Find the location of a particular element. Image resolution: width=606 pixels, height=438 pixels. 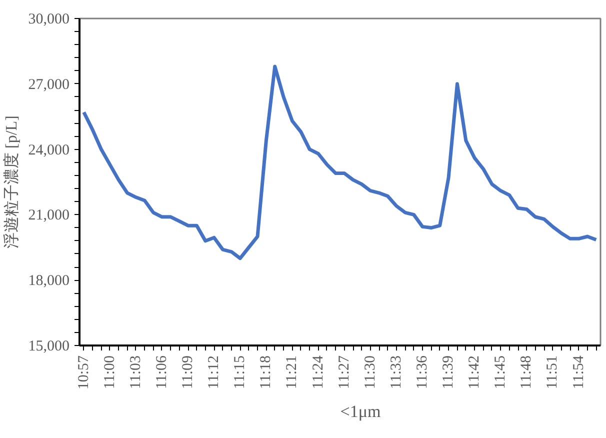

x-tick-label: 11:21 is located at coordinates (292, 372).